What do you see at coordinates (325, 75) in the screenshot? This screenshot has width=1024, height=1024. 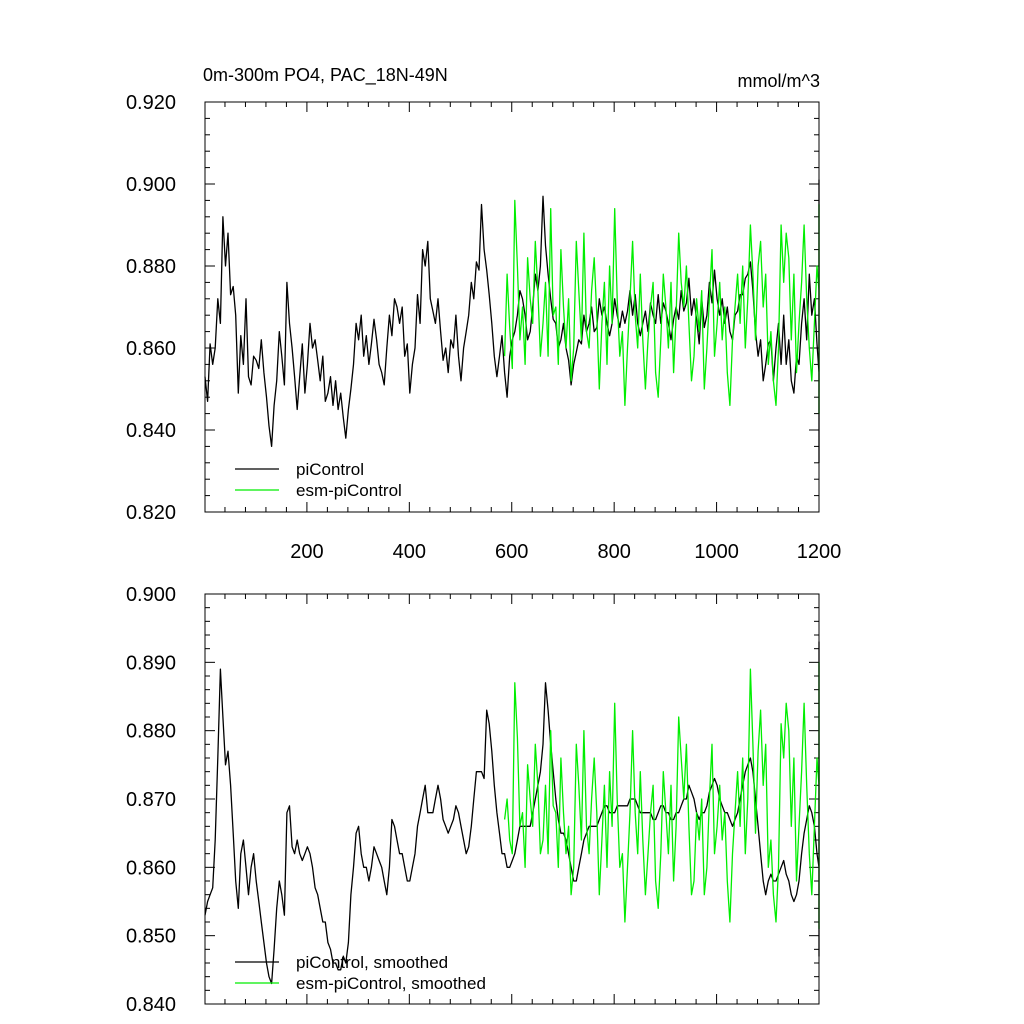 I see `chart-title: 0m-300m PO4, PAC_18N-49N` at bounding box center [325, 75].